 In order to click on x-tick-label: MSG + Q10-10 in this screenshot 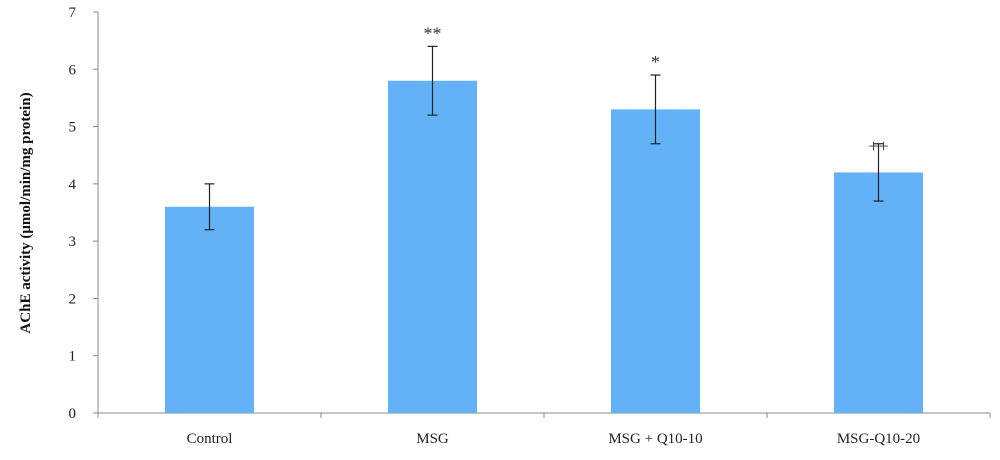, I will do `click(655, 439)`.